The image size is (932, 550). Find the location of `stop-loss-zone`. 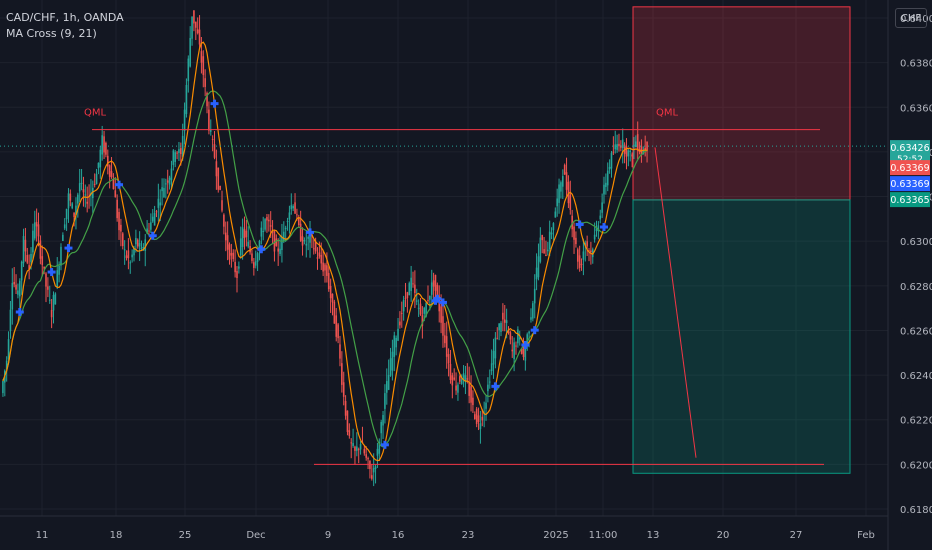

stop-loss-zone is located at coordinates (741, 103).